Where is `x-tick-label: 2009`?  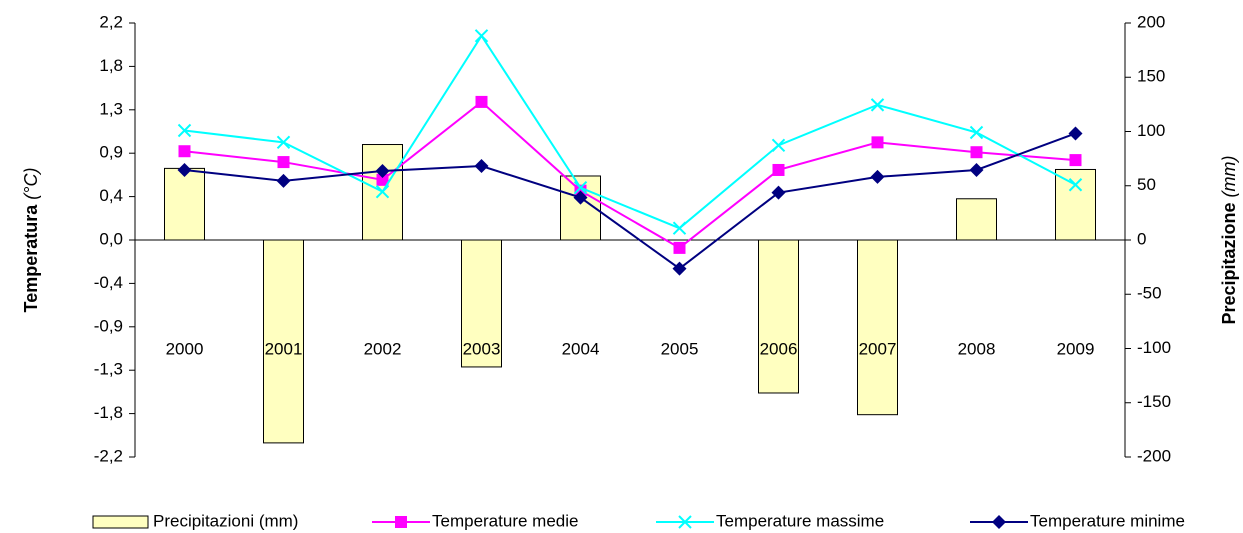
x-tick-label: 2009 is located at coordinates (1076, 348).